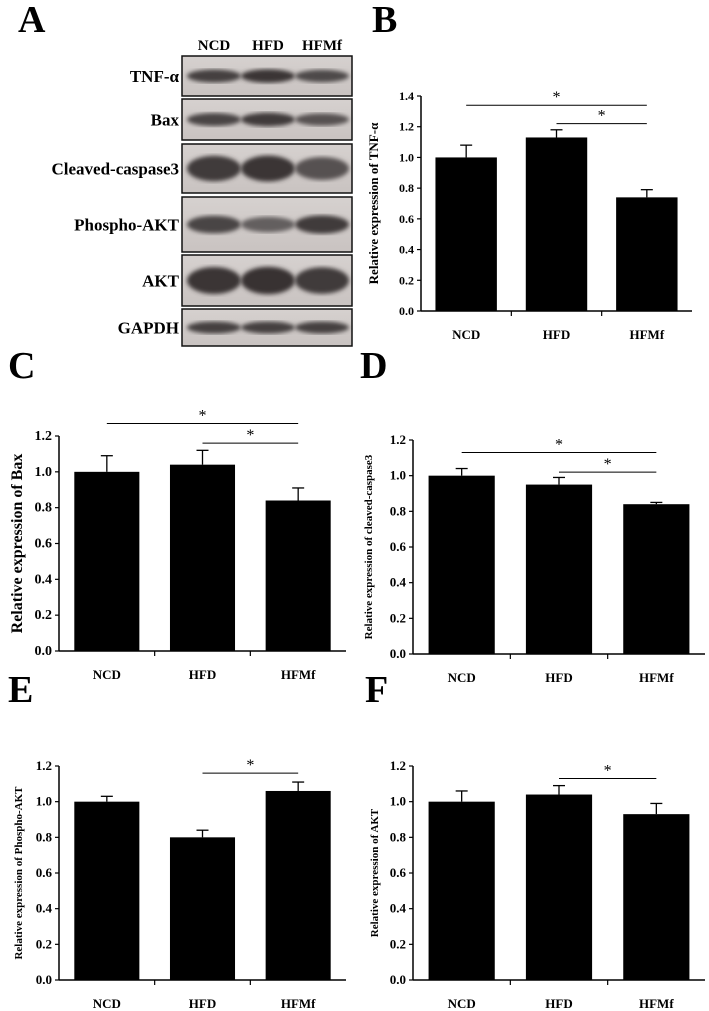  What do you see at coordinates (155, 76) in the screenshot?
I see `blot-row-label: TNF-α` at bounding box center [155, 76].